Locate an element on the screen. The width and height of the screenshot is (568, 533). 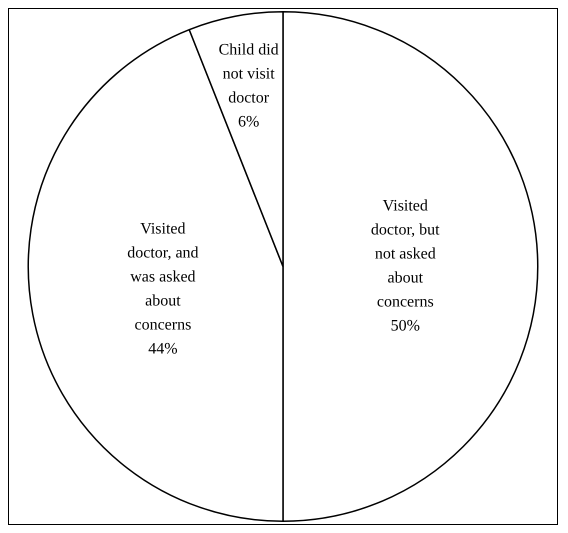
slice-label: Child did not visit doctor is located at coordinates (248, 74).